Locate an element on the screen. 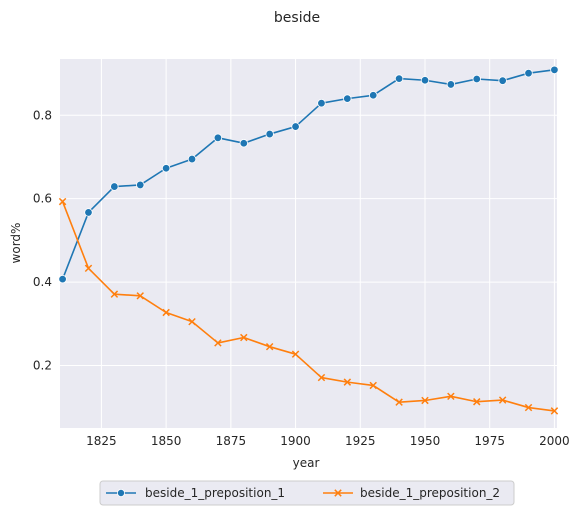 The height and width of the screenshot is (515, 575). x-tick-label: 1950 is located at coordinates (425, 441).